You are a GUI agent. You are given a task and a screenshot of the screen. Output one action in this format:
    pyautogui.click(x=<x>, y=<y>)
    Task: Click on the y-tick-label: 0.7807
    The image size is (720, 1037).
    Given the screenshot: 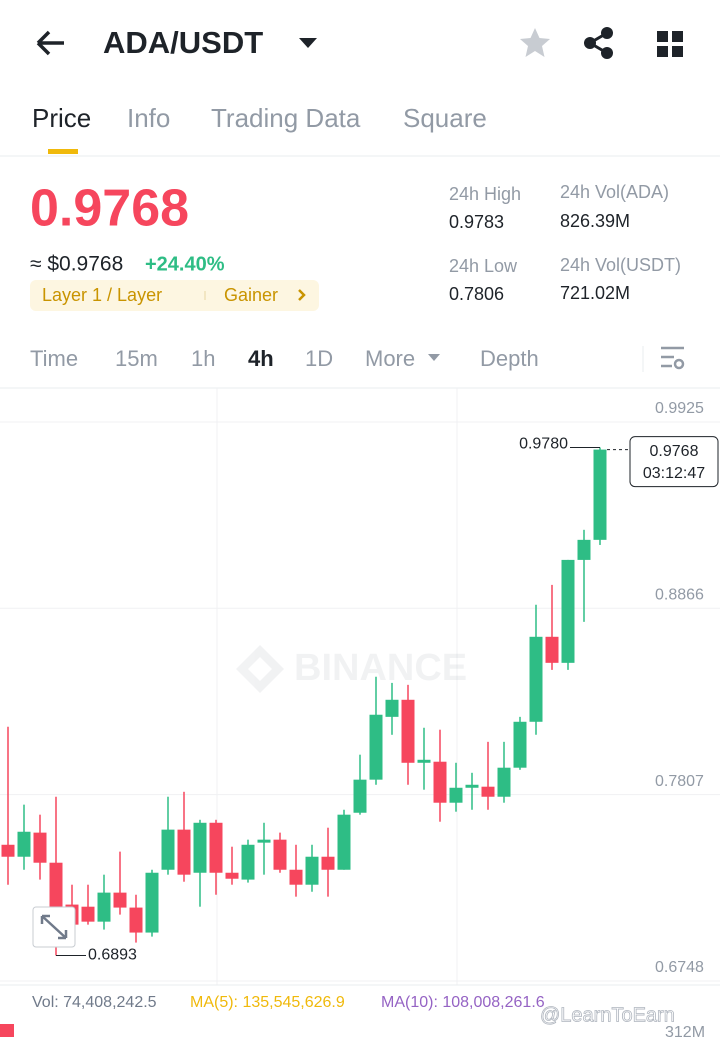 What is the action you would take?
    pyautogui.click(x=679, y=781)
    